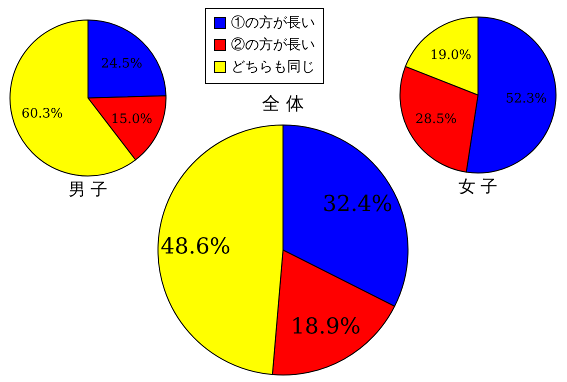 The width and height of the screenshot is (567, 382). What do you see at coordinates (357, 205) in the screenshot?
I see `data-label: 32.4%` at bounding box center [357, 205].